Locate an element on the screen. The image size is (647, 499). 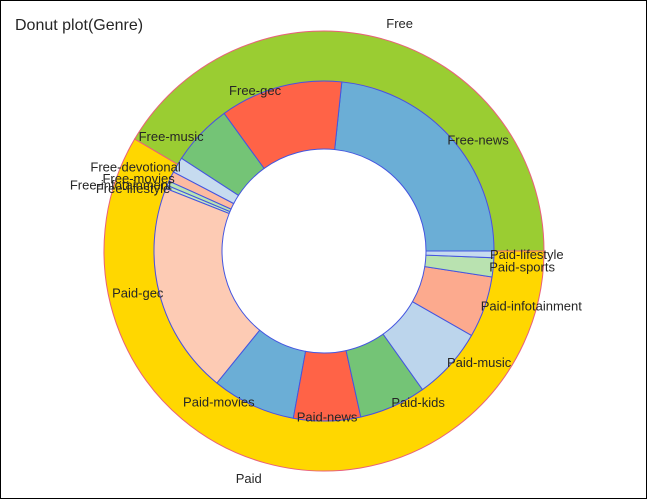
inner-label-paid-sports: Paid-sports is located at coordinates (522, 267).